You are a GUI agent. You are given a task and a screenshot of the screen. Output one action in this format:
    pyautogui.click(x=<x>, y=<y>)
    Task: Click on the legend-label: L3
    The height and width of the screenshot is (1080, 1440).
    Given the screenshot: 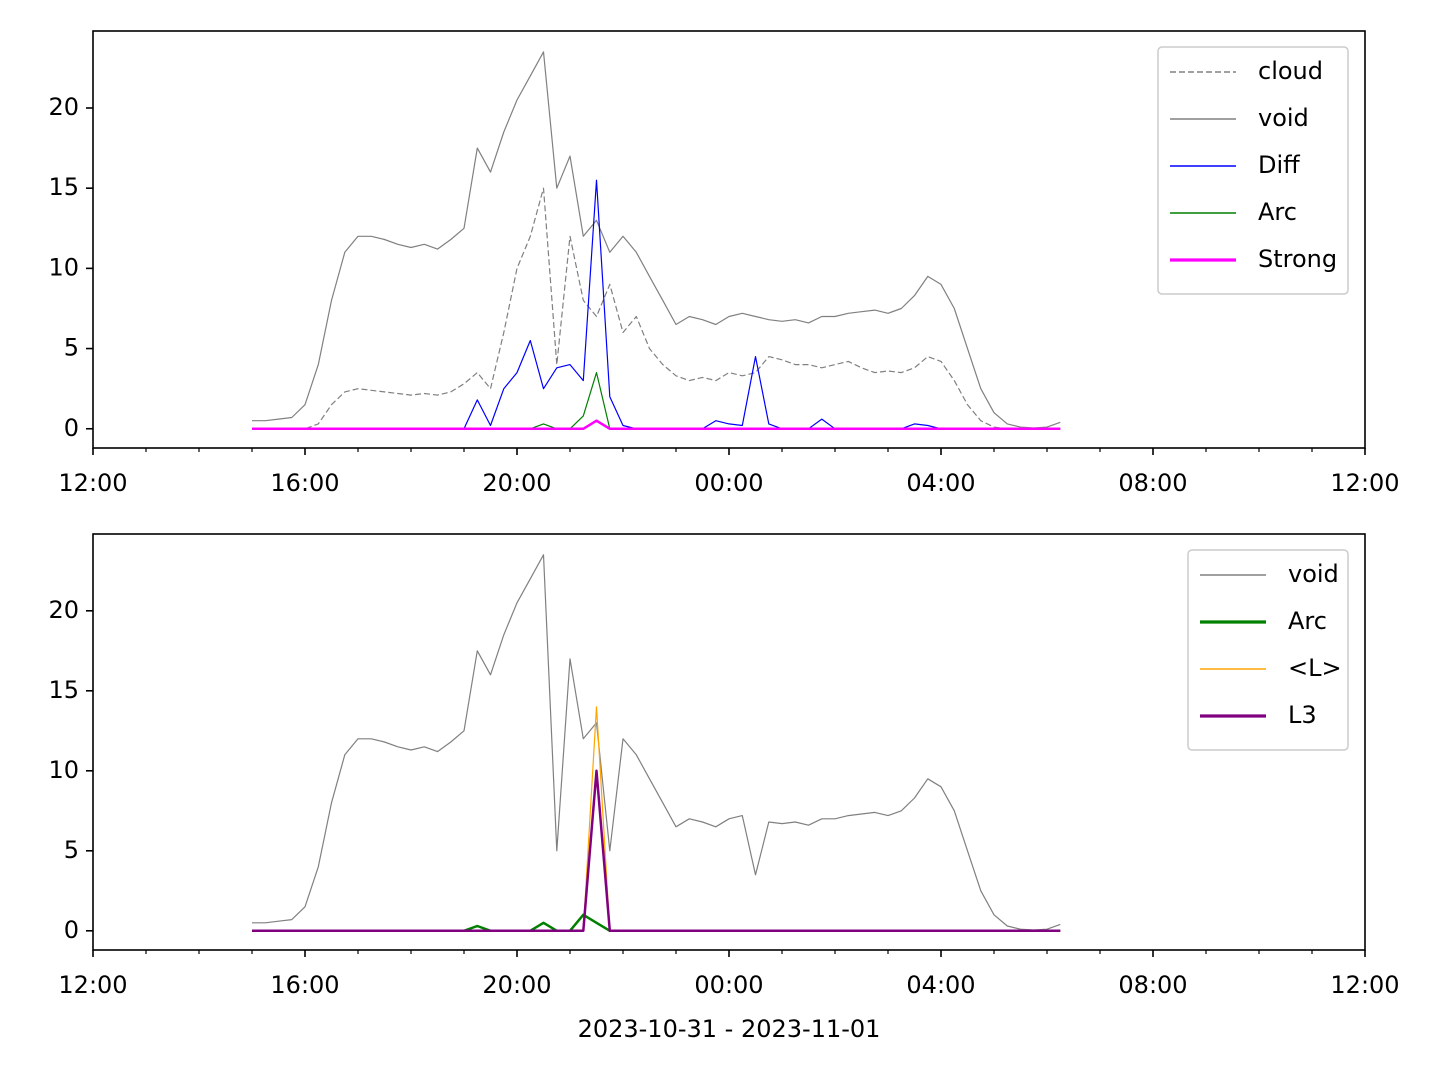 What is the action you would take?
    pyautogui.click(x=1302, y=715)
    